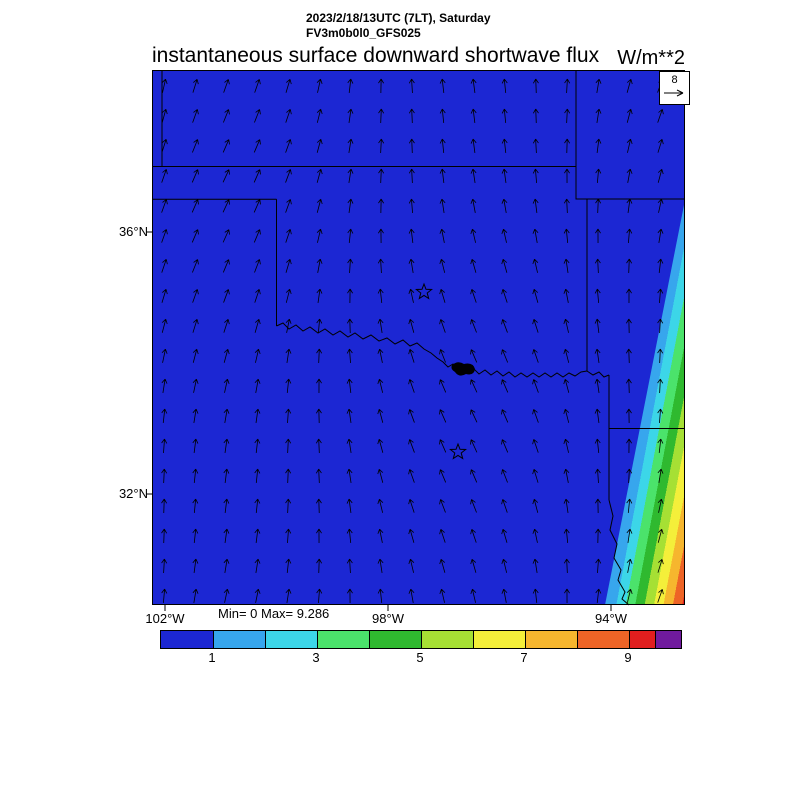 This screenshot has height=800, width=800. What do you see at coordinates (524, 657) in the screenshot?
I see `colorbar-tick-label: 7` at bounding box center [524, 657].